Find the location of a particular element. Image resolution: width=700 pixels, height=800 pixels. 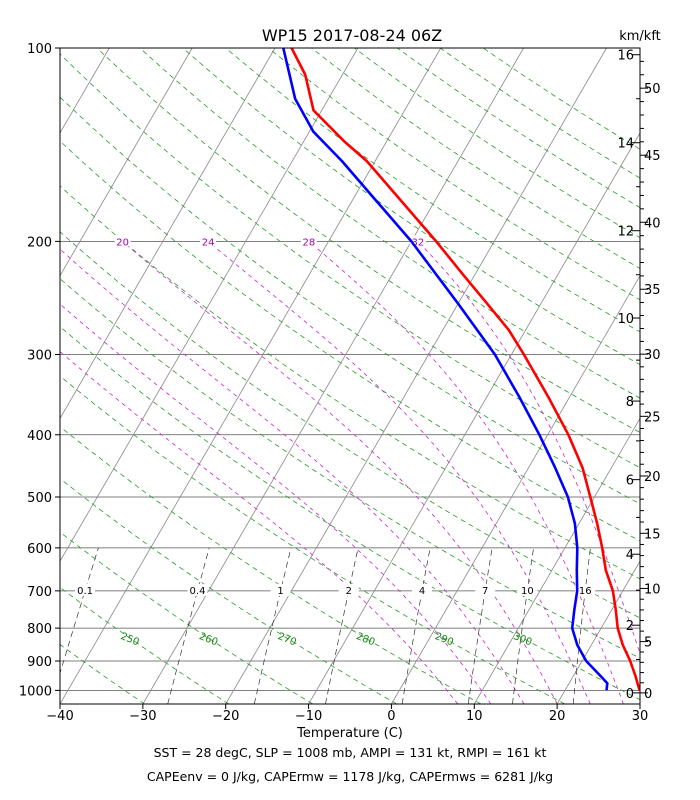

km-tick-label: 6 is located at coordinates (630, 481).